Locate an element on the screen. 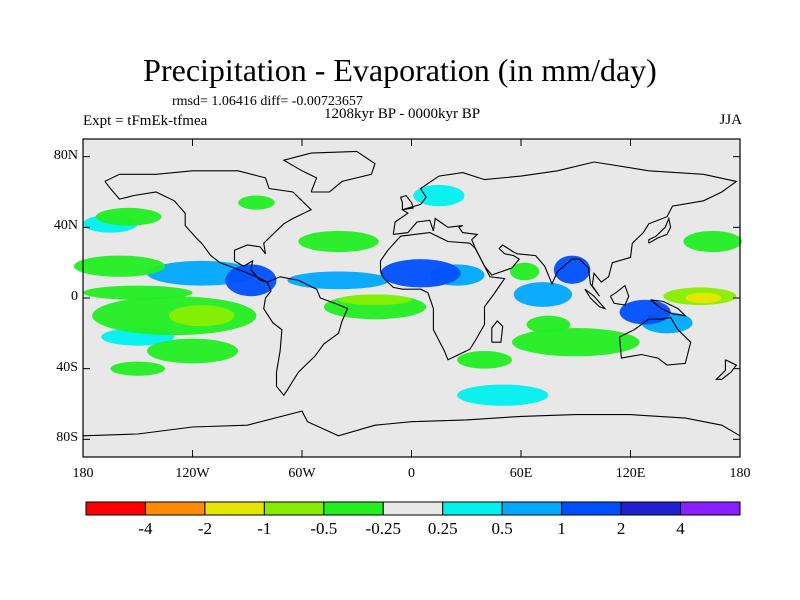 This screenshot has width=800, height=600. region-southeast-pacific-band-dry is located at coordinates (138, 368).